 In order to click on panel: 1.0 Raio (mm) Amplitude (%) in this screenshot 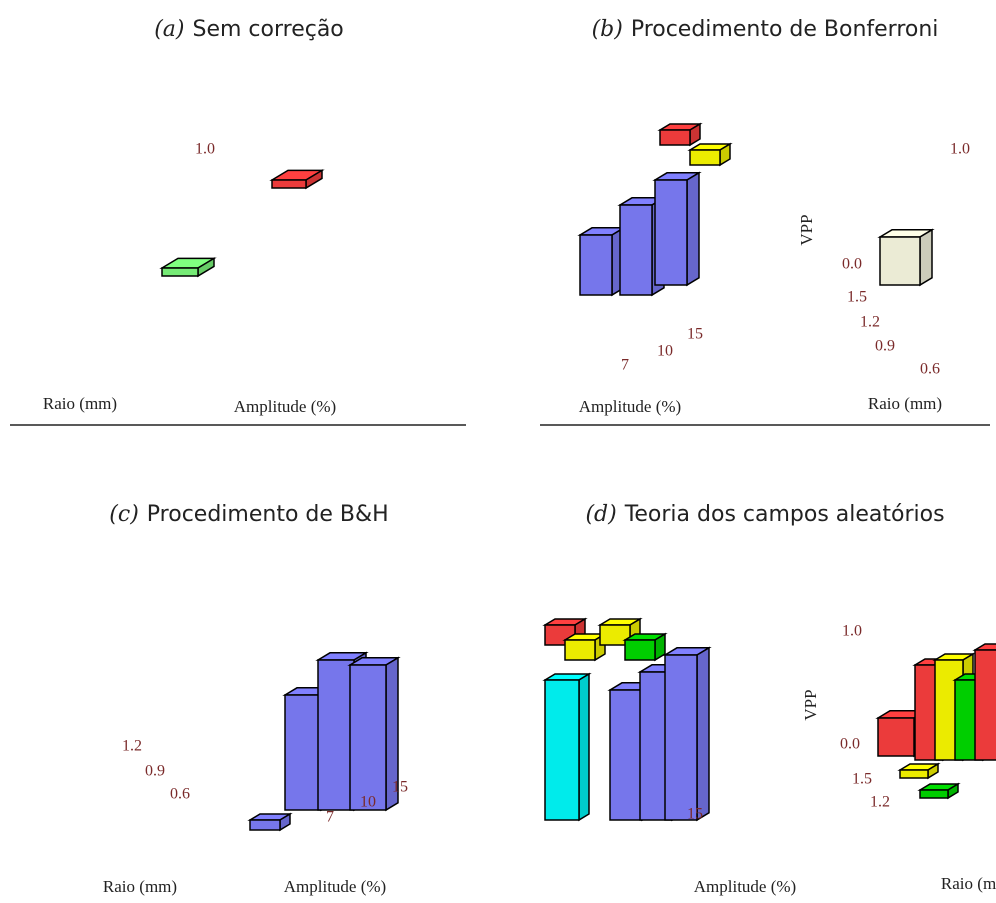, I will do `click(189, 278)`.